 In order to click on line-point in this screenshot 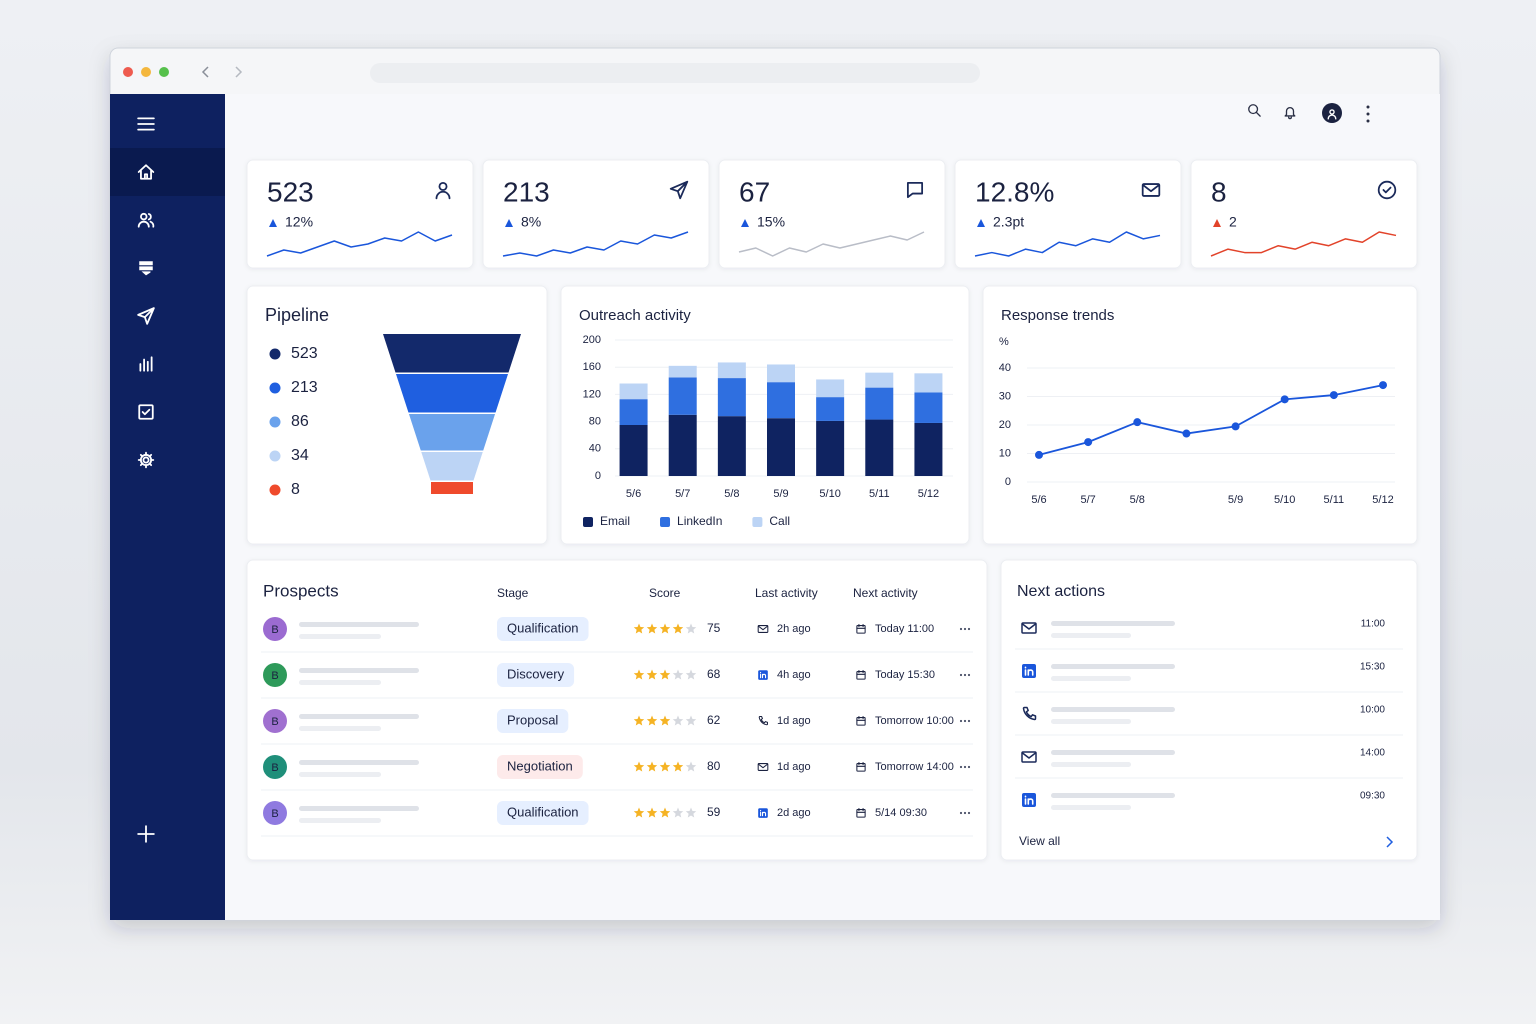, I will do `click(1333, 395)`.